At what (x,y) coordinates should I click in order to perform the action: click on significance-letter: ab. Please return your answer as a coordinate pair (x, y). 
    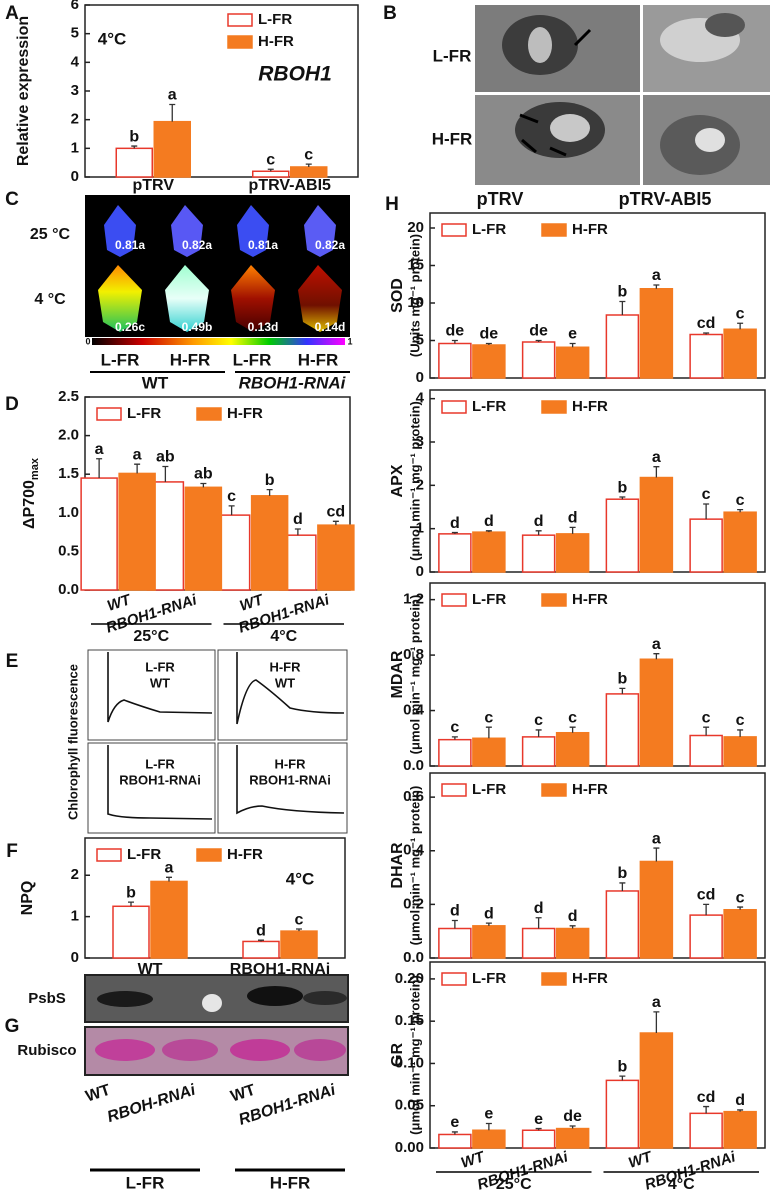
    Looking at the image, I should click on (203, 474).